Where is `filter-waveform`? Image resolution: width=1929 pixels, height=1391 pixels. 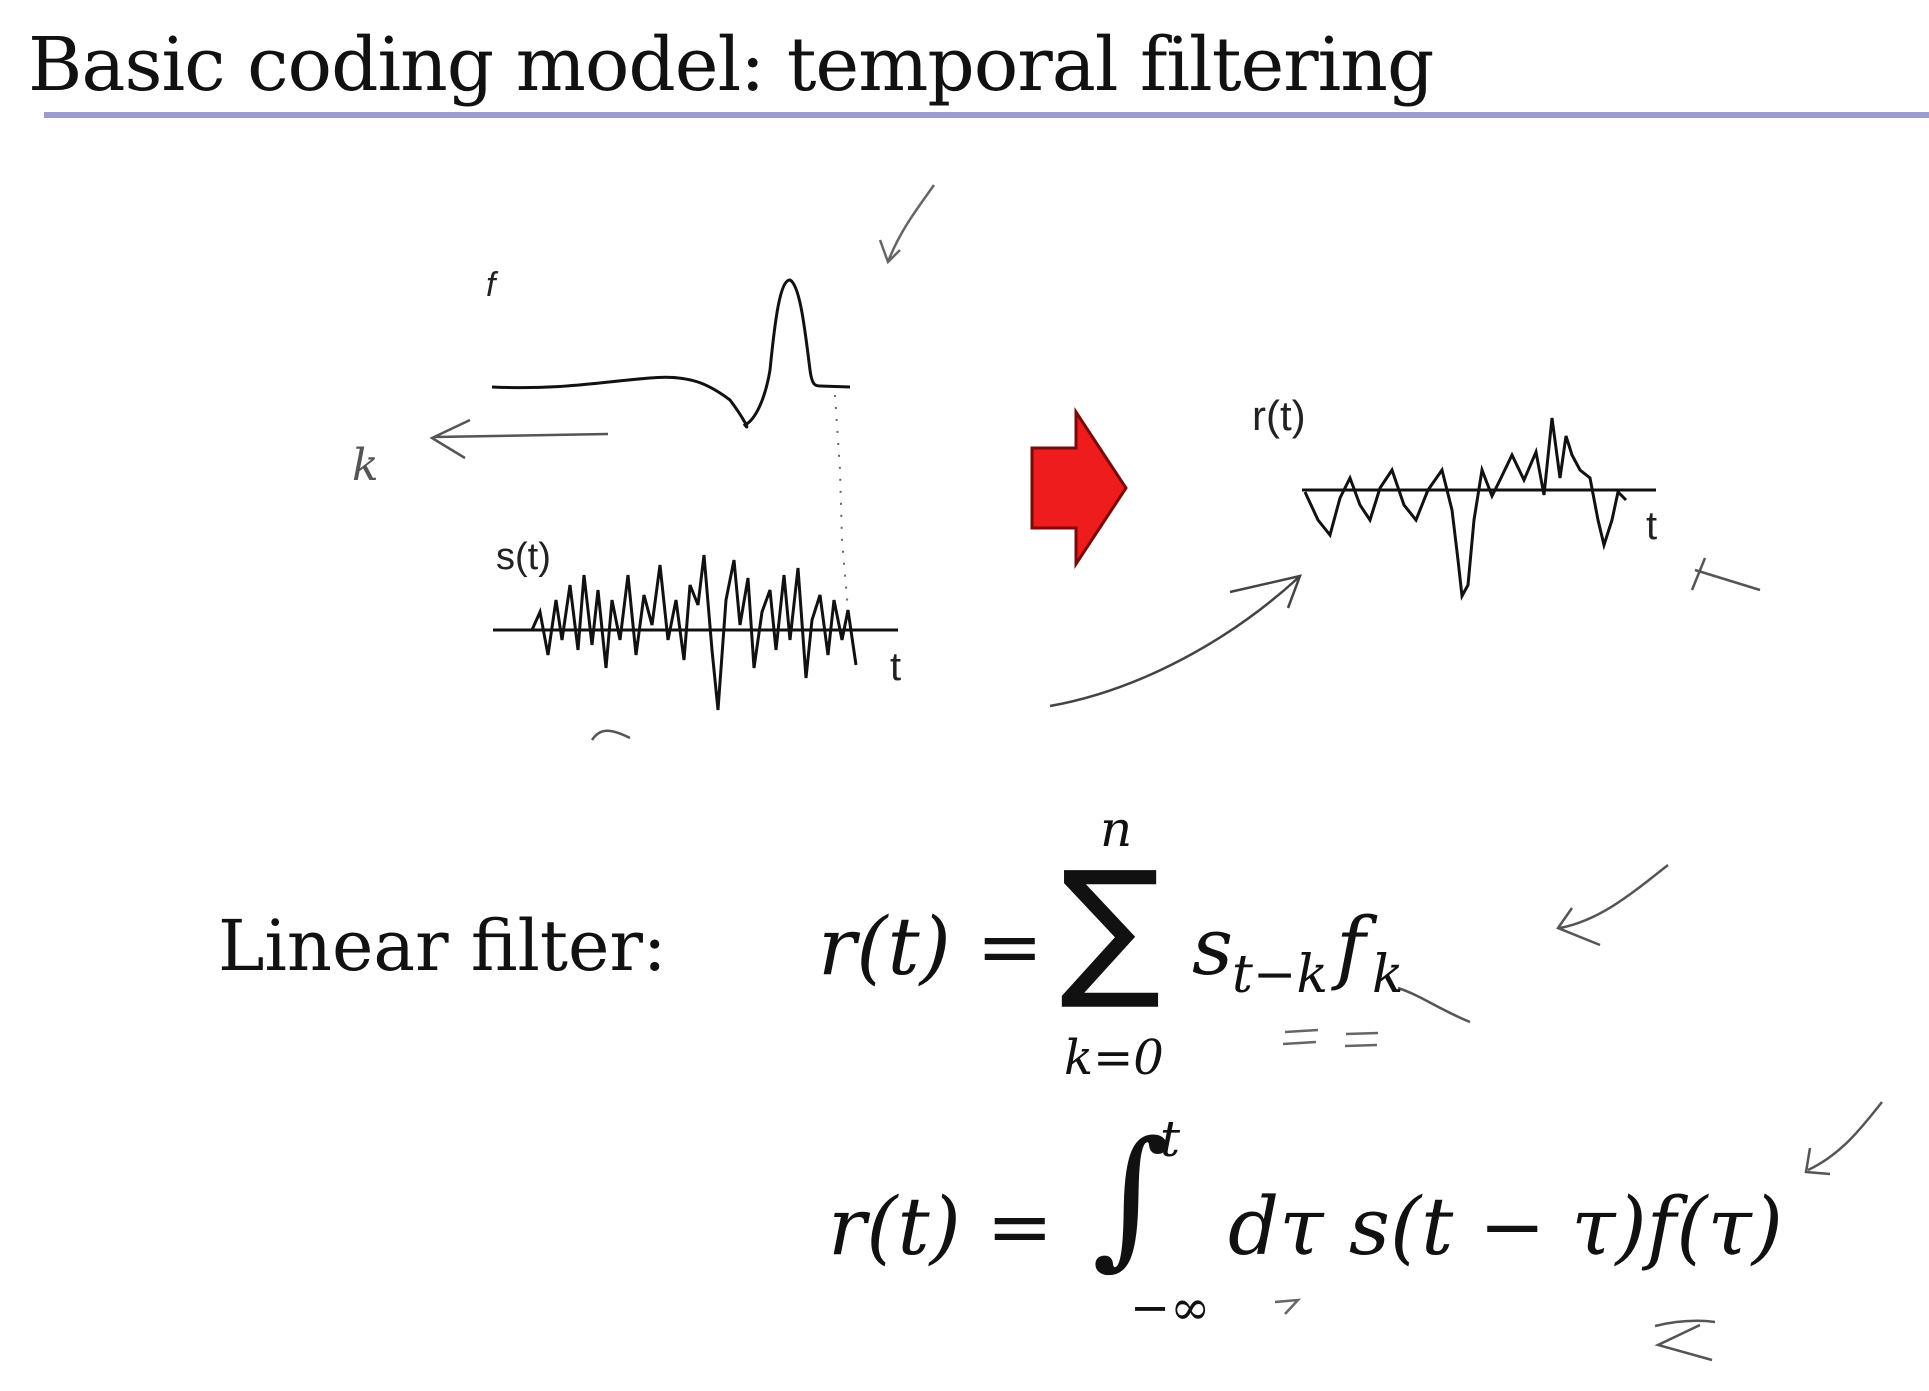
filter-waveform is located at coordinates (671, 353).